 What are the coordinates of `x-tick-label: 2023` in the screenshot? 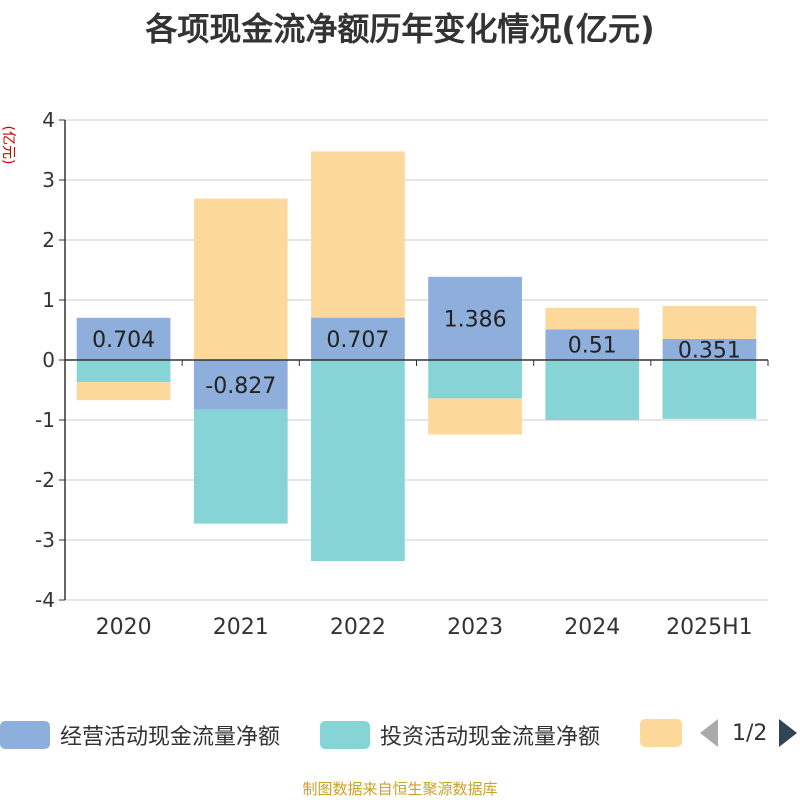 It's located at (475, 627).